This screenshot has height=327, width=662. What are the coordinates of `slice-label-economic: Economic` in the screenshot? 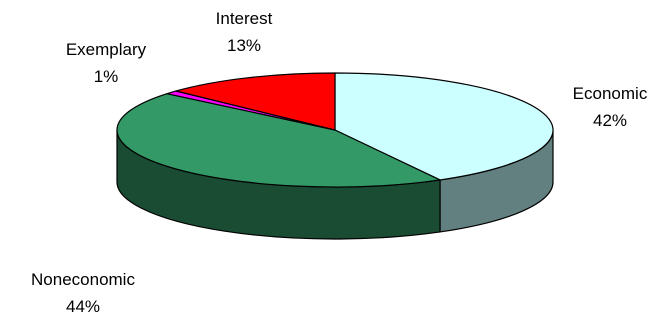 It's located at (610, 93).